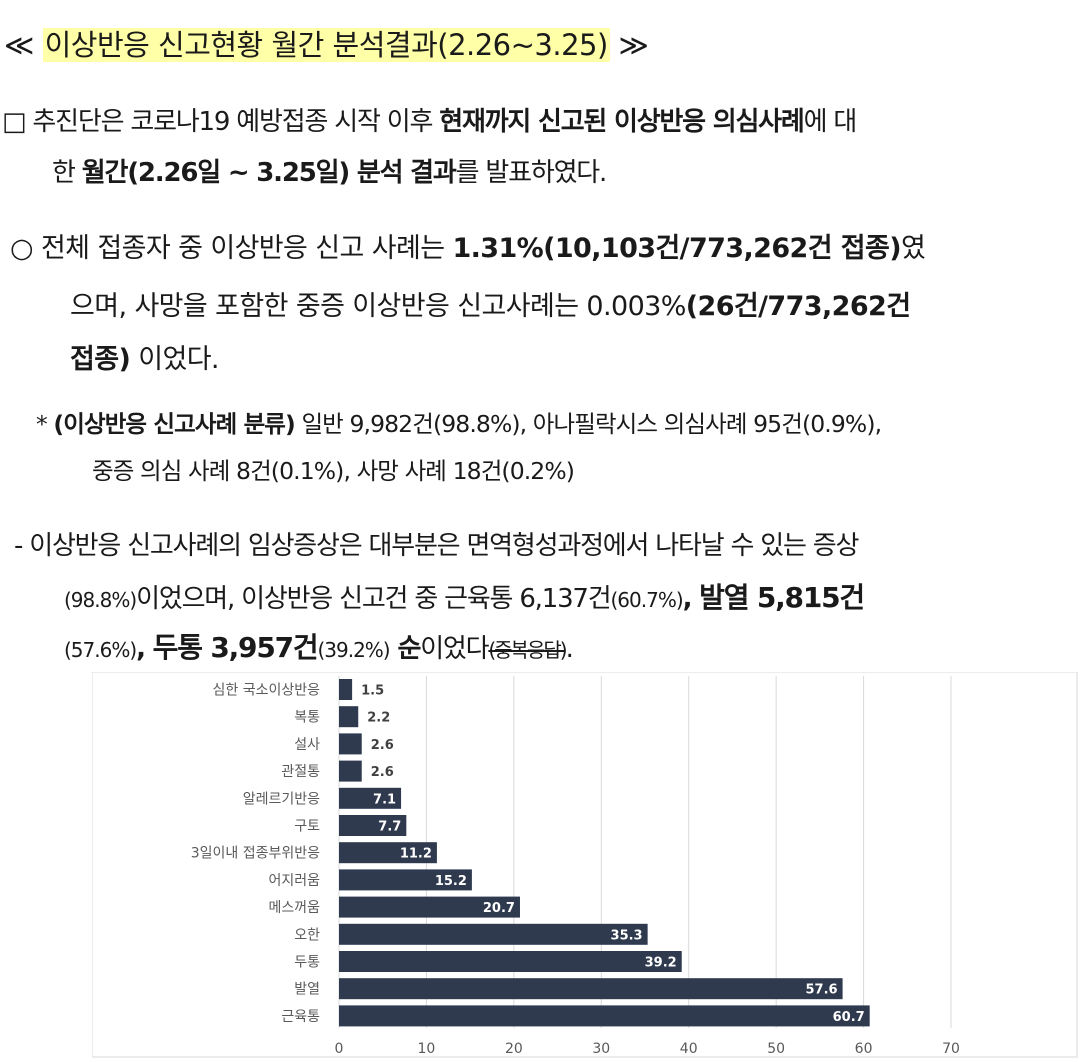 The width and height of the screenshot is (1080, 1062). I want to click on x-tick-label: 40, so click(689, 1049).